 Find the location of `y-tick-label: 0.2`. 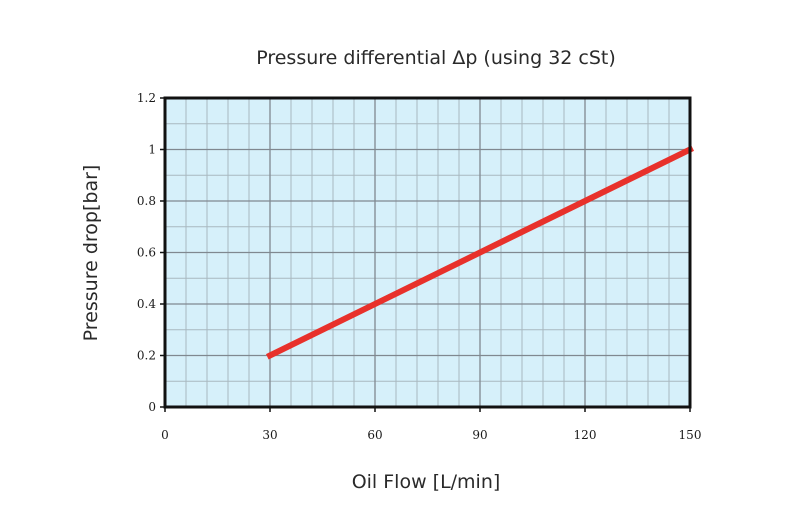

y-tick-label: 0.2 is located at coordinates (146, 356).